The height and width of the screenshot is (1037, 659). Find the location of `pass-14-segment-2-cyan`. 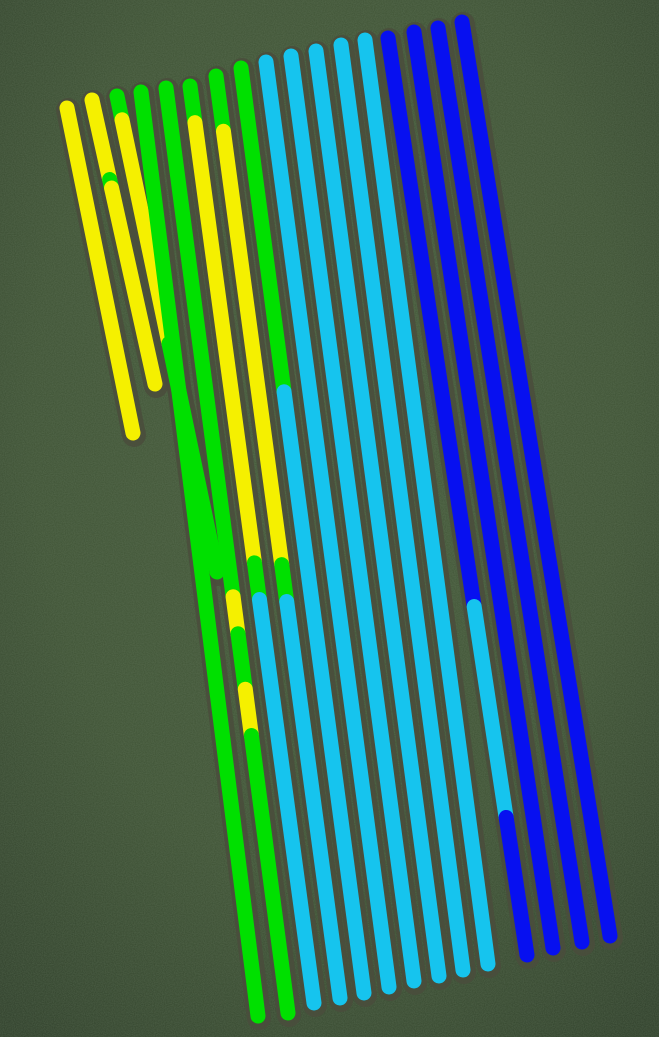

pass-14-segment-2-cyan is located at coordinates (490, 712).